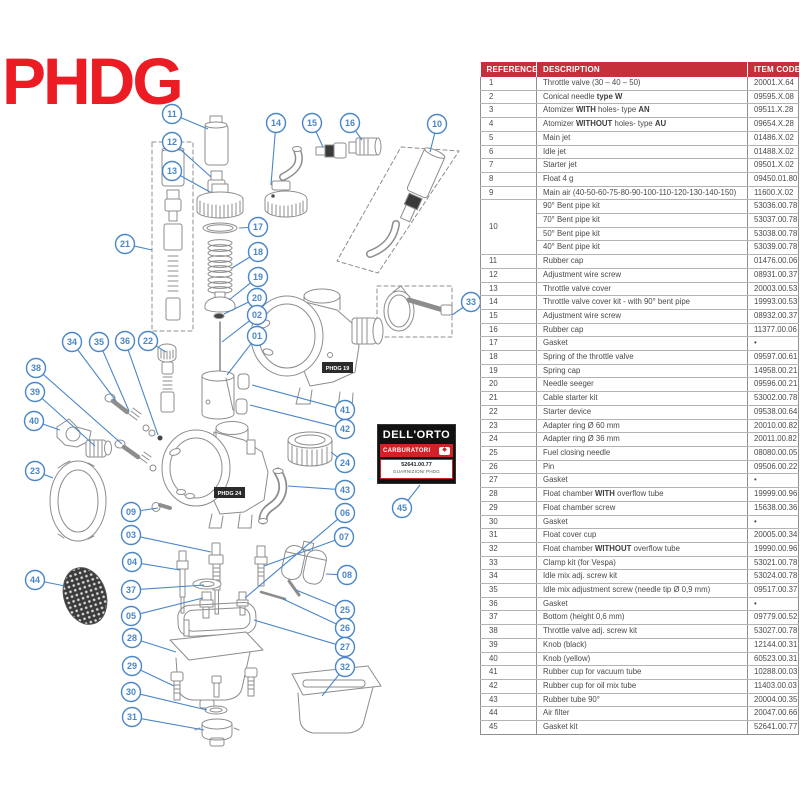  I want to click on cell-description: Rubber cup for vacuum tube, so click(642, 672).